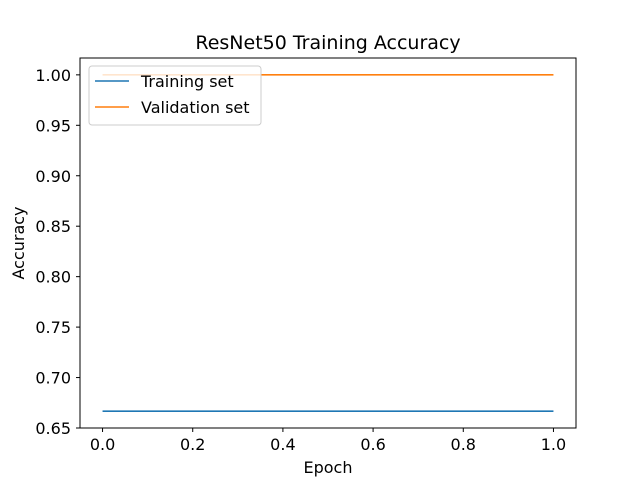 The width and height of the screenshot is (640, 480). I want to click on y-tick-label: 1.00, so click(53, 75).